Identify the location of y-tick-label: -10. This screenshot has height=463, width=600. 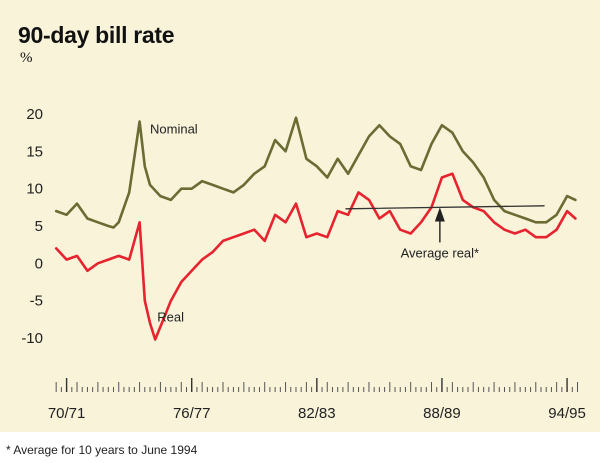
(32, 338).